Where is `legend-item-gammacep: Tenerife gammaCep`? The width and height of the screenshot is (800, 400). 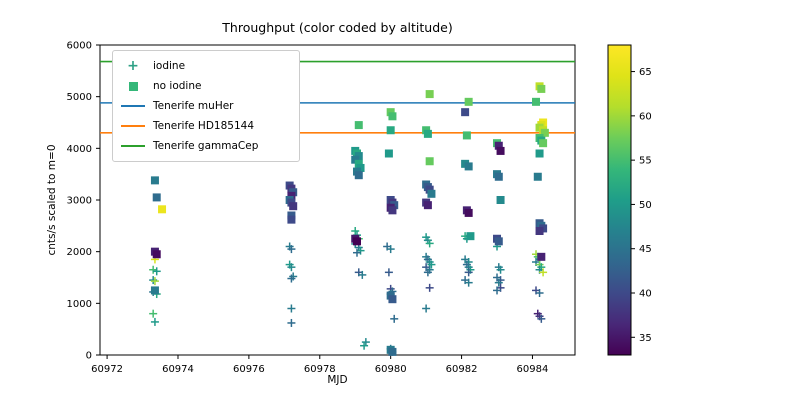
legend-item-gammacep: Tenerife gammaCep is located at coordinates (205, 146).